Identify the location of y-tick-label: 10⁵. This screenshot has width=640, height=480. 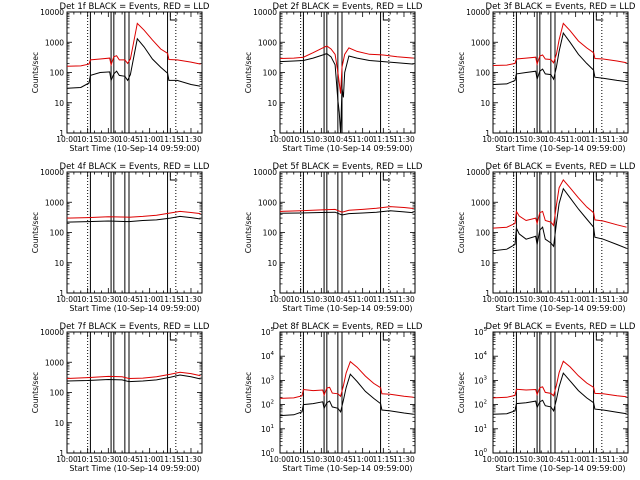
(481, 332).